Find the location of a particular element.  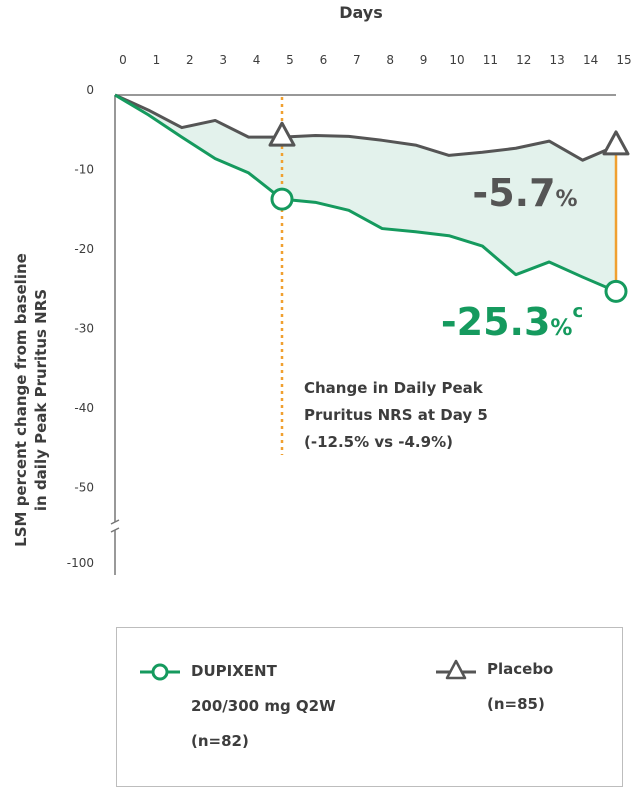

x-tick-label: 7 is located at coordinates (357, 60).